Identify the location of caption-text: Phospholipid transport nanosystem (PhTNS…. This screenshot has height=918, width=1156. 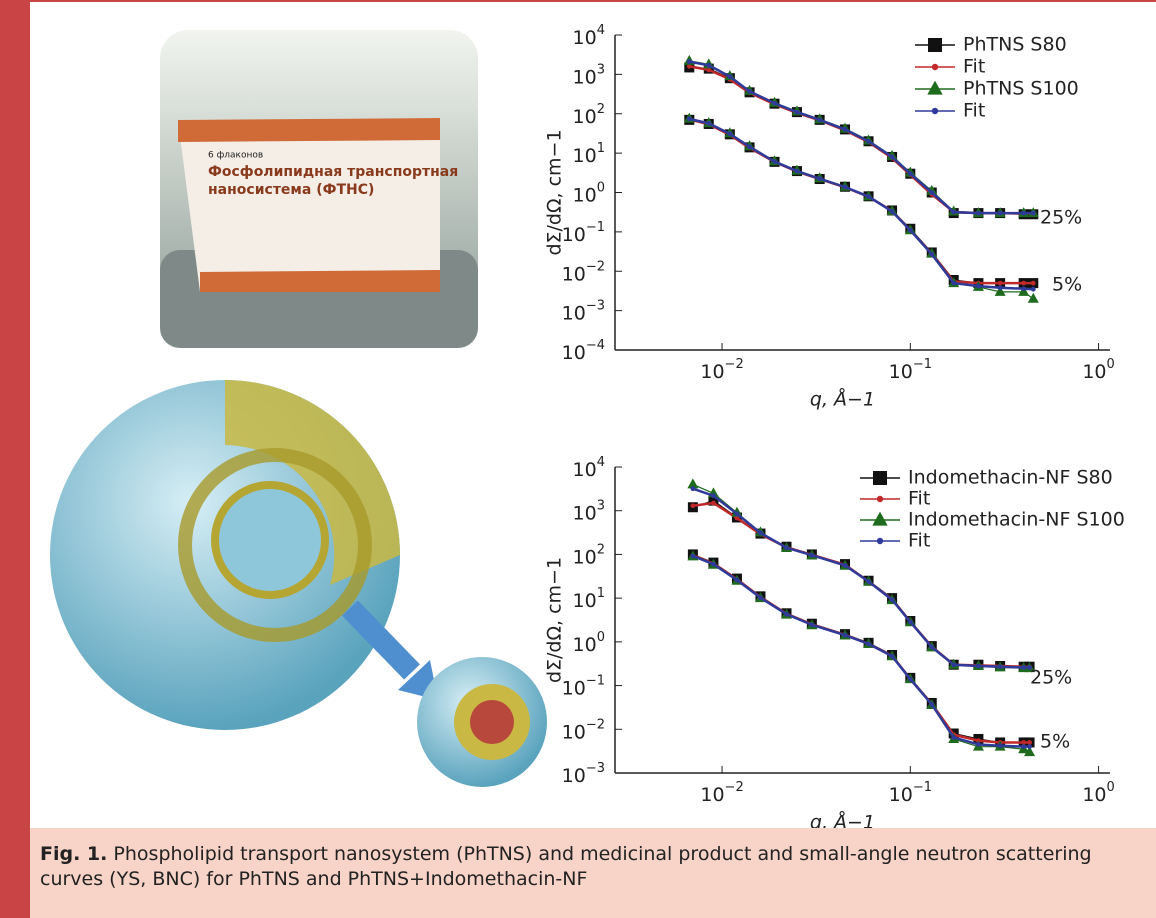
(566, 866).